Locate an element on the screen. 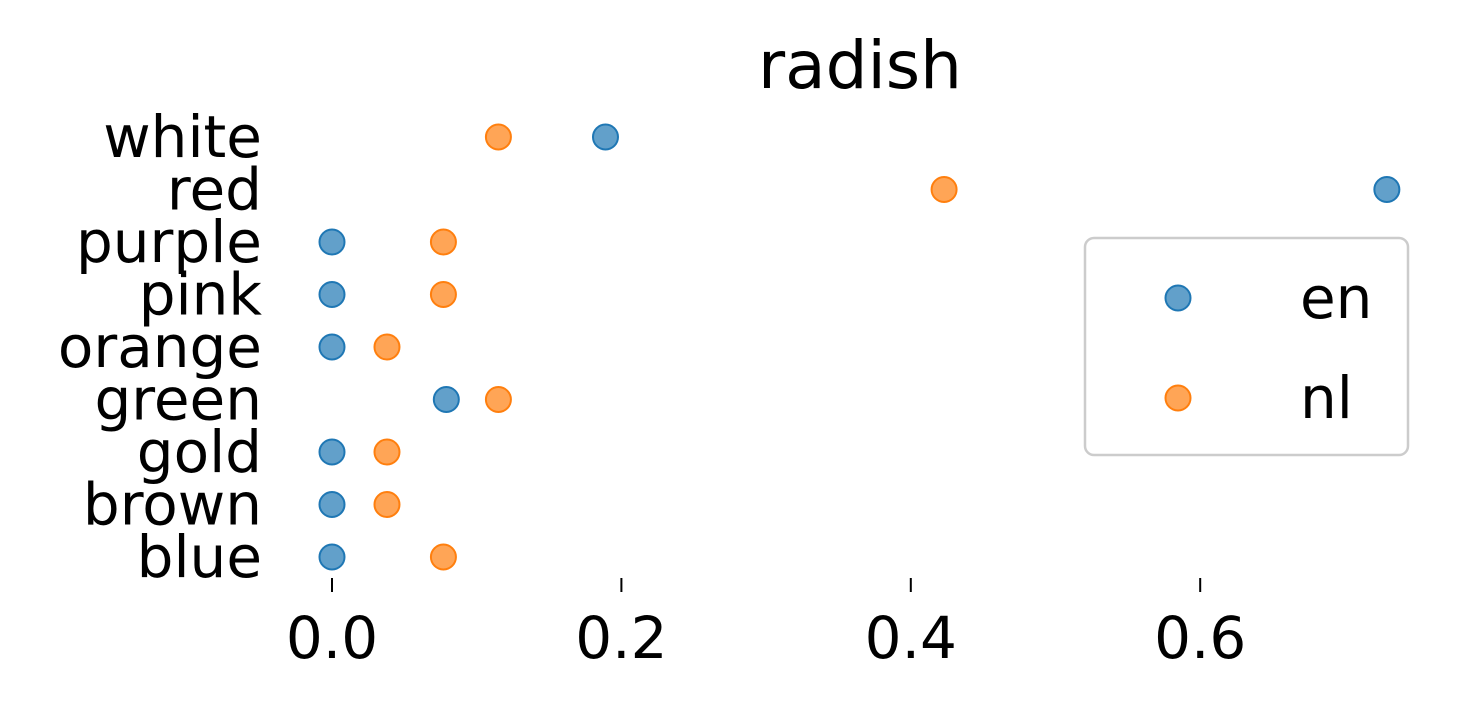 This screenshot has height=703, width=1471. y-tick-label-blue: blue is located at coordinates (199, 557).